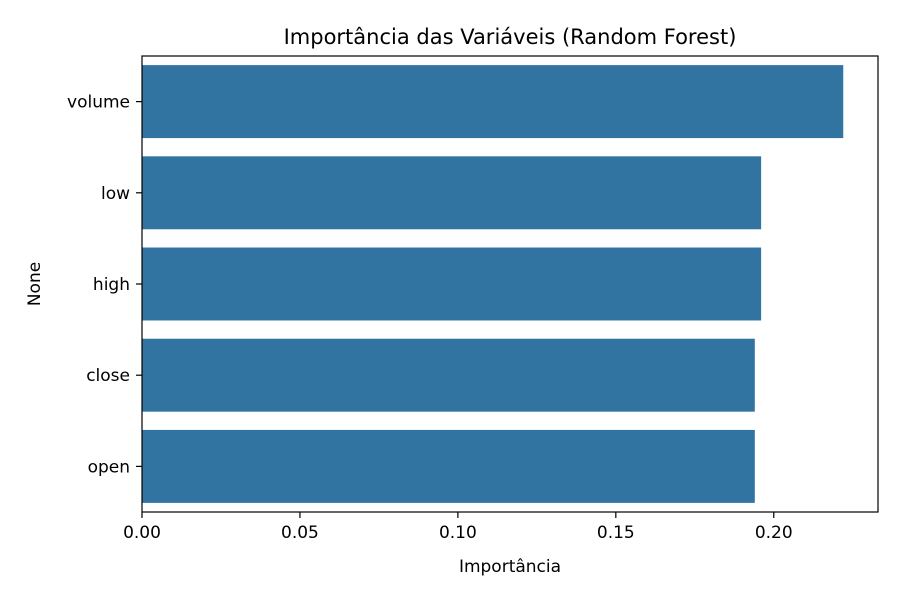  I want to click on bar-volume, so click(493, 102).